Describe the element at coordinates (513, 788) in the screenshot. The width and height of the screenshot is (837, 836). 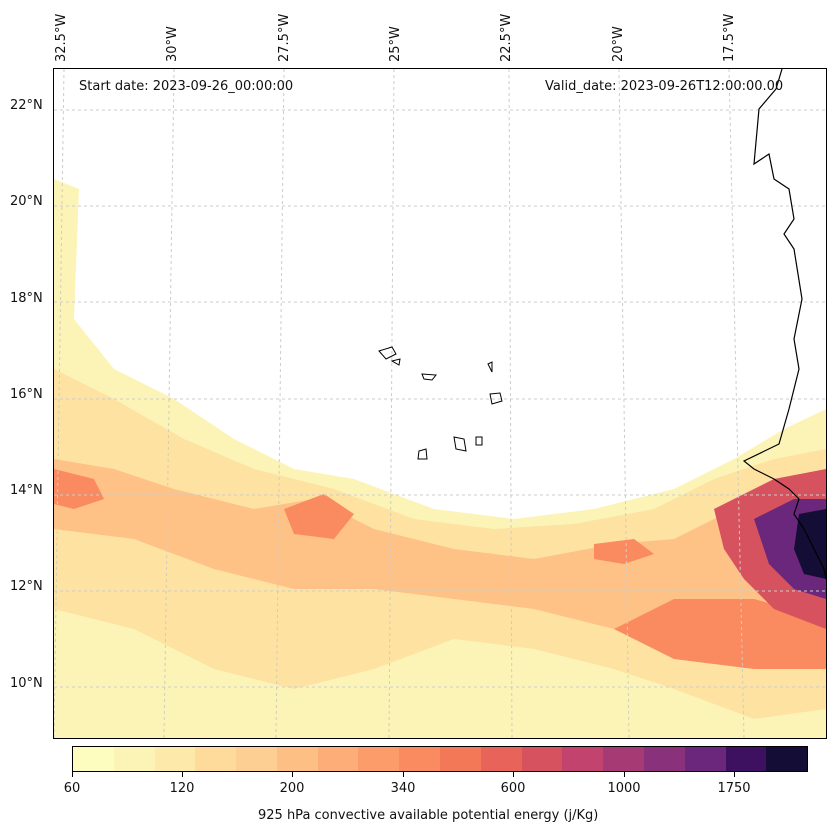
I see `colorbar-tick-600: 600` at that location.